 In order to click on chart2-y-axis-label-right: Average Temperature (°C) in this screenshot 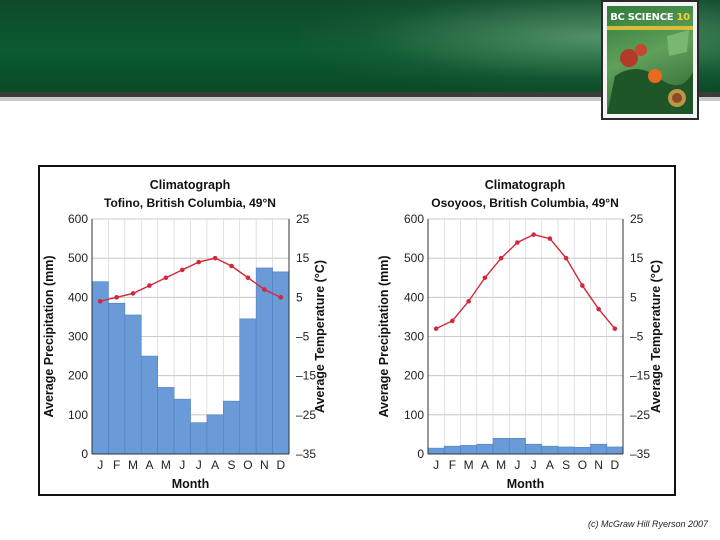, I will do `click(656, 336)`.